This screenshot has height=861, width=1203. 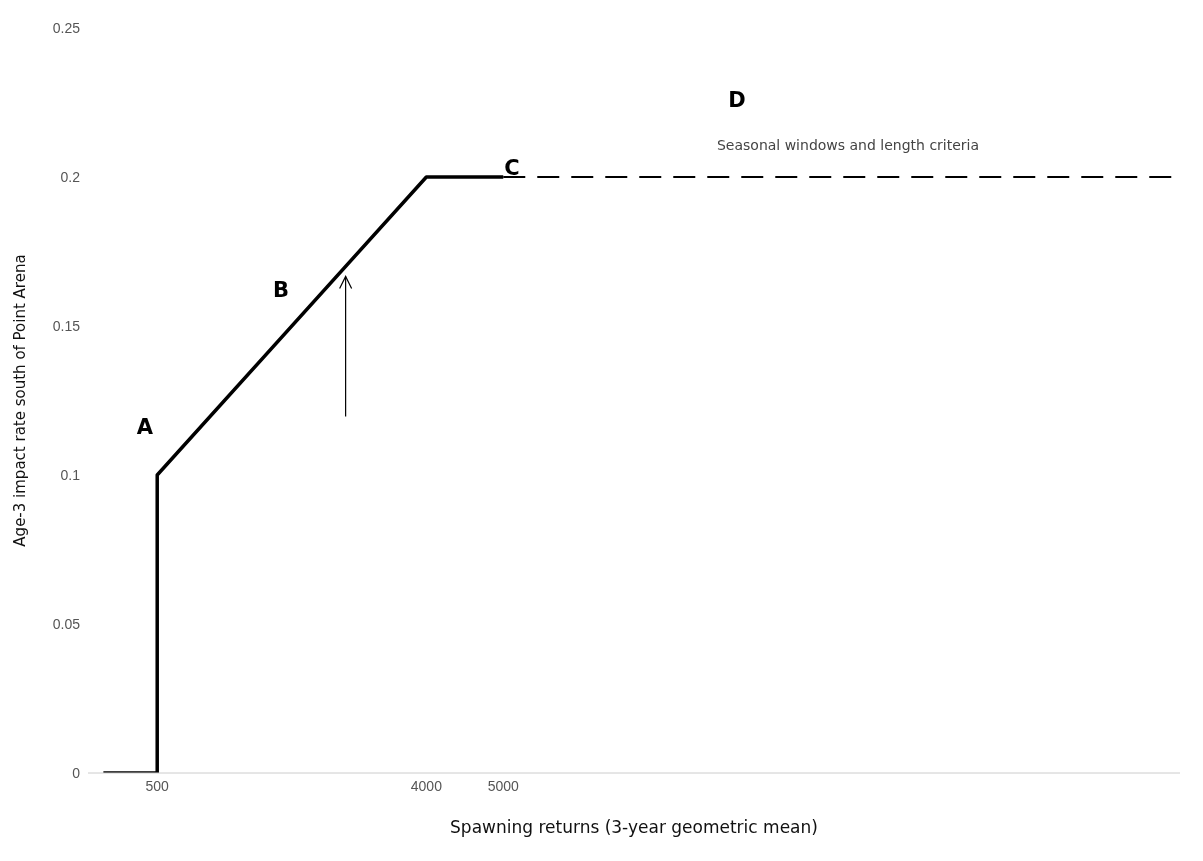 I want to click on x-axis-title: Spawning returns (3-year geometric mean), so click(x=634, y=827).